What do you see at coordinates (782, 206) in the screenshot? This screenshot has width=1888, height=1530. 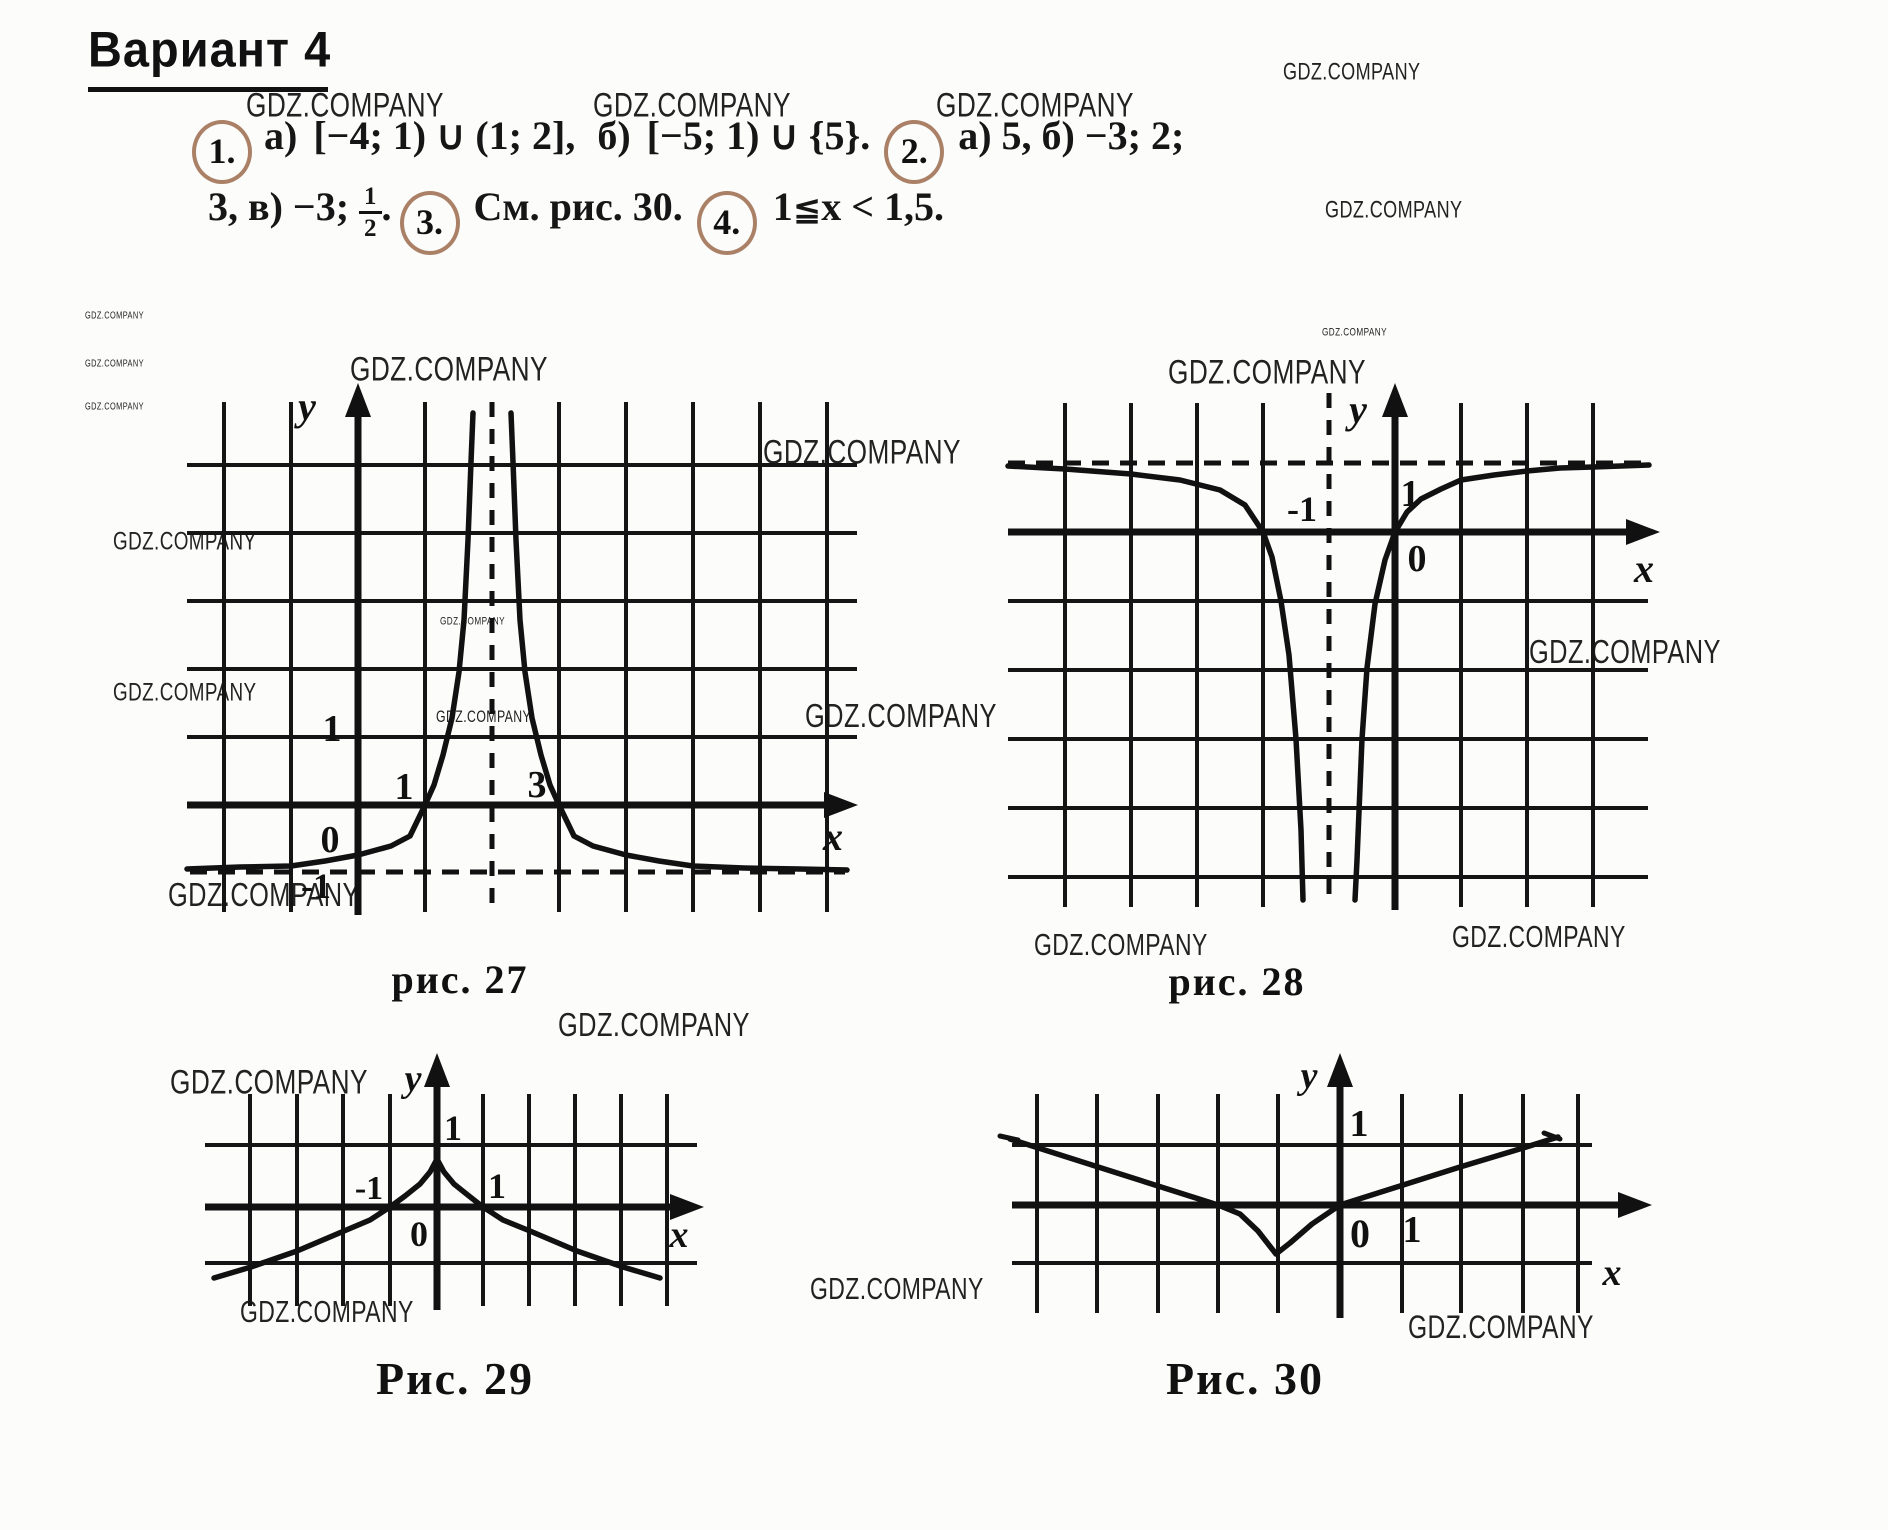 I see `item4-pre: 1` at bounding box center [782, 206].